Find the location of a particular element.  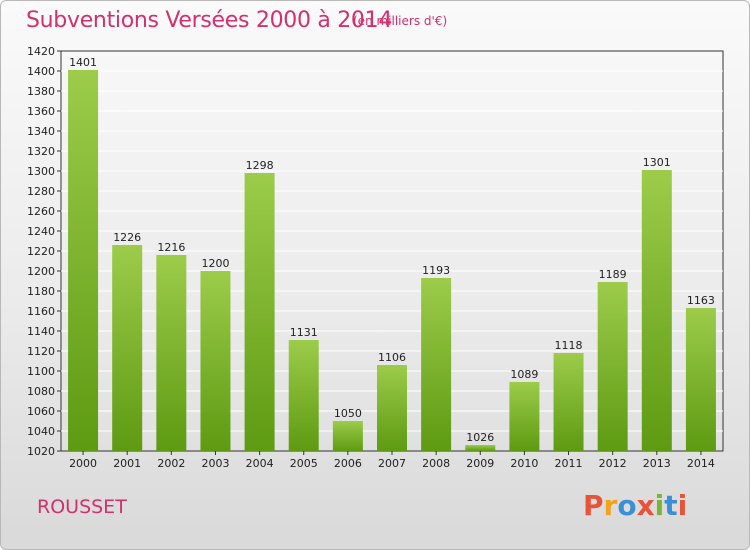

logo-letter: o is located at coordinates (627, 505).